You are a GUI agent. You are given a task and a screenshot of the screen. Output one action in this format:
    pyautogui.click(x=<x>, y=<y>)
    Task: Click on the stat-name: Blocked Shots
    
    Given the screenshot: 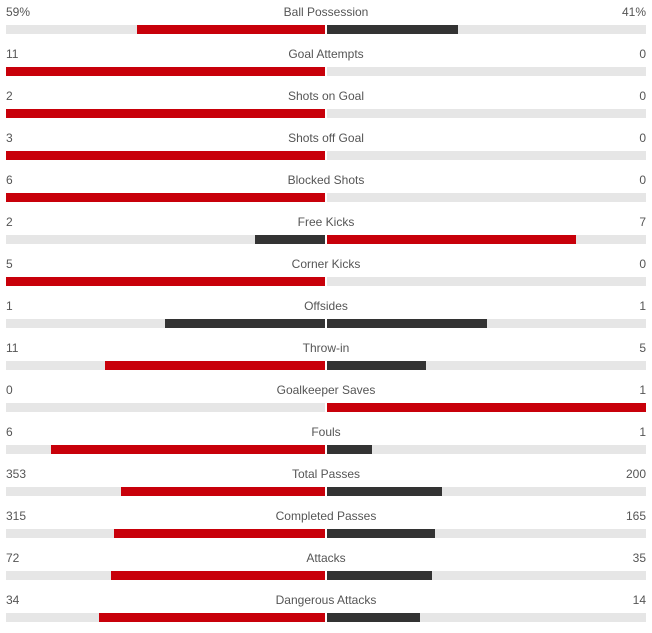 What is the action you would take?
    pyautogui.click(x=326, y=180)
    